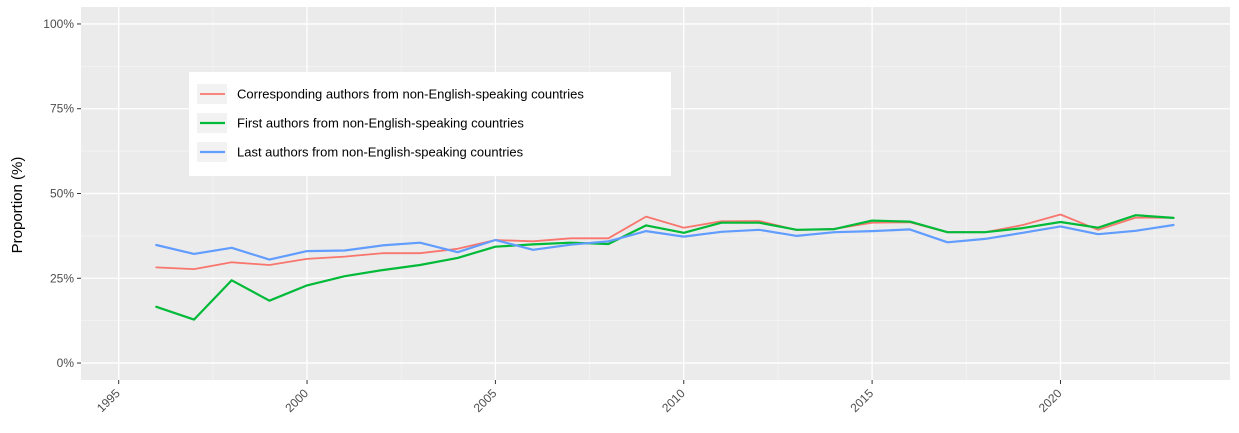 Image resolution: width=1239 pixels, height=433 pixels. Describe the element at coordinates (62, 109) in the screenshot. I see `y-tick-label: 75%` at that location.